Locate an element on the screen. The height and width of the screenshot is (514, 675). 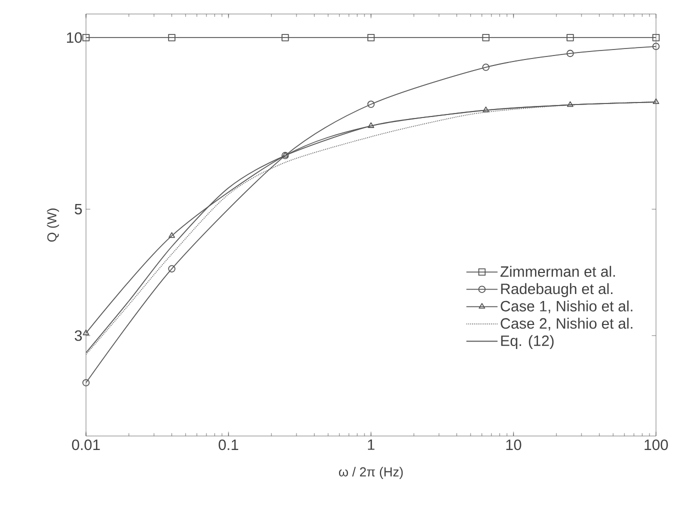
x-tick-label: 1 is located at coordinates (371, 445).